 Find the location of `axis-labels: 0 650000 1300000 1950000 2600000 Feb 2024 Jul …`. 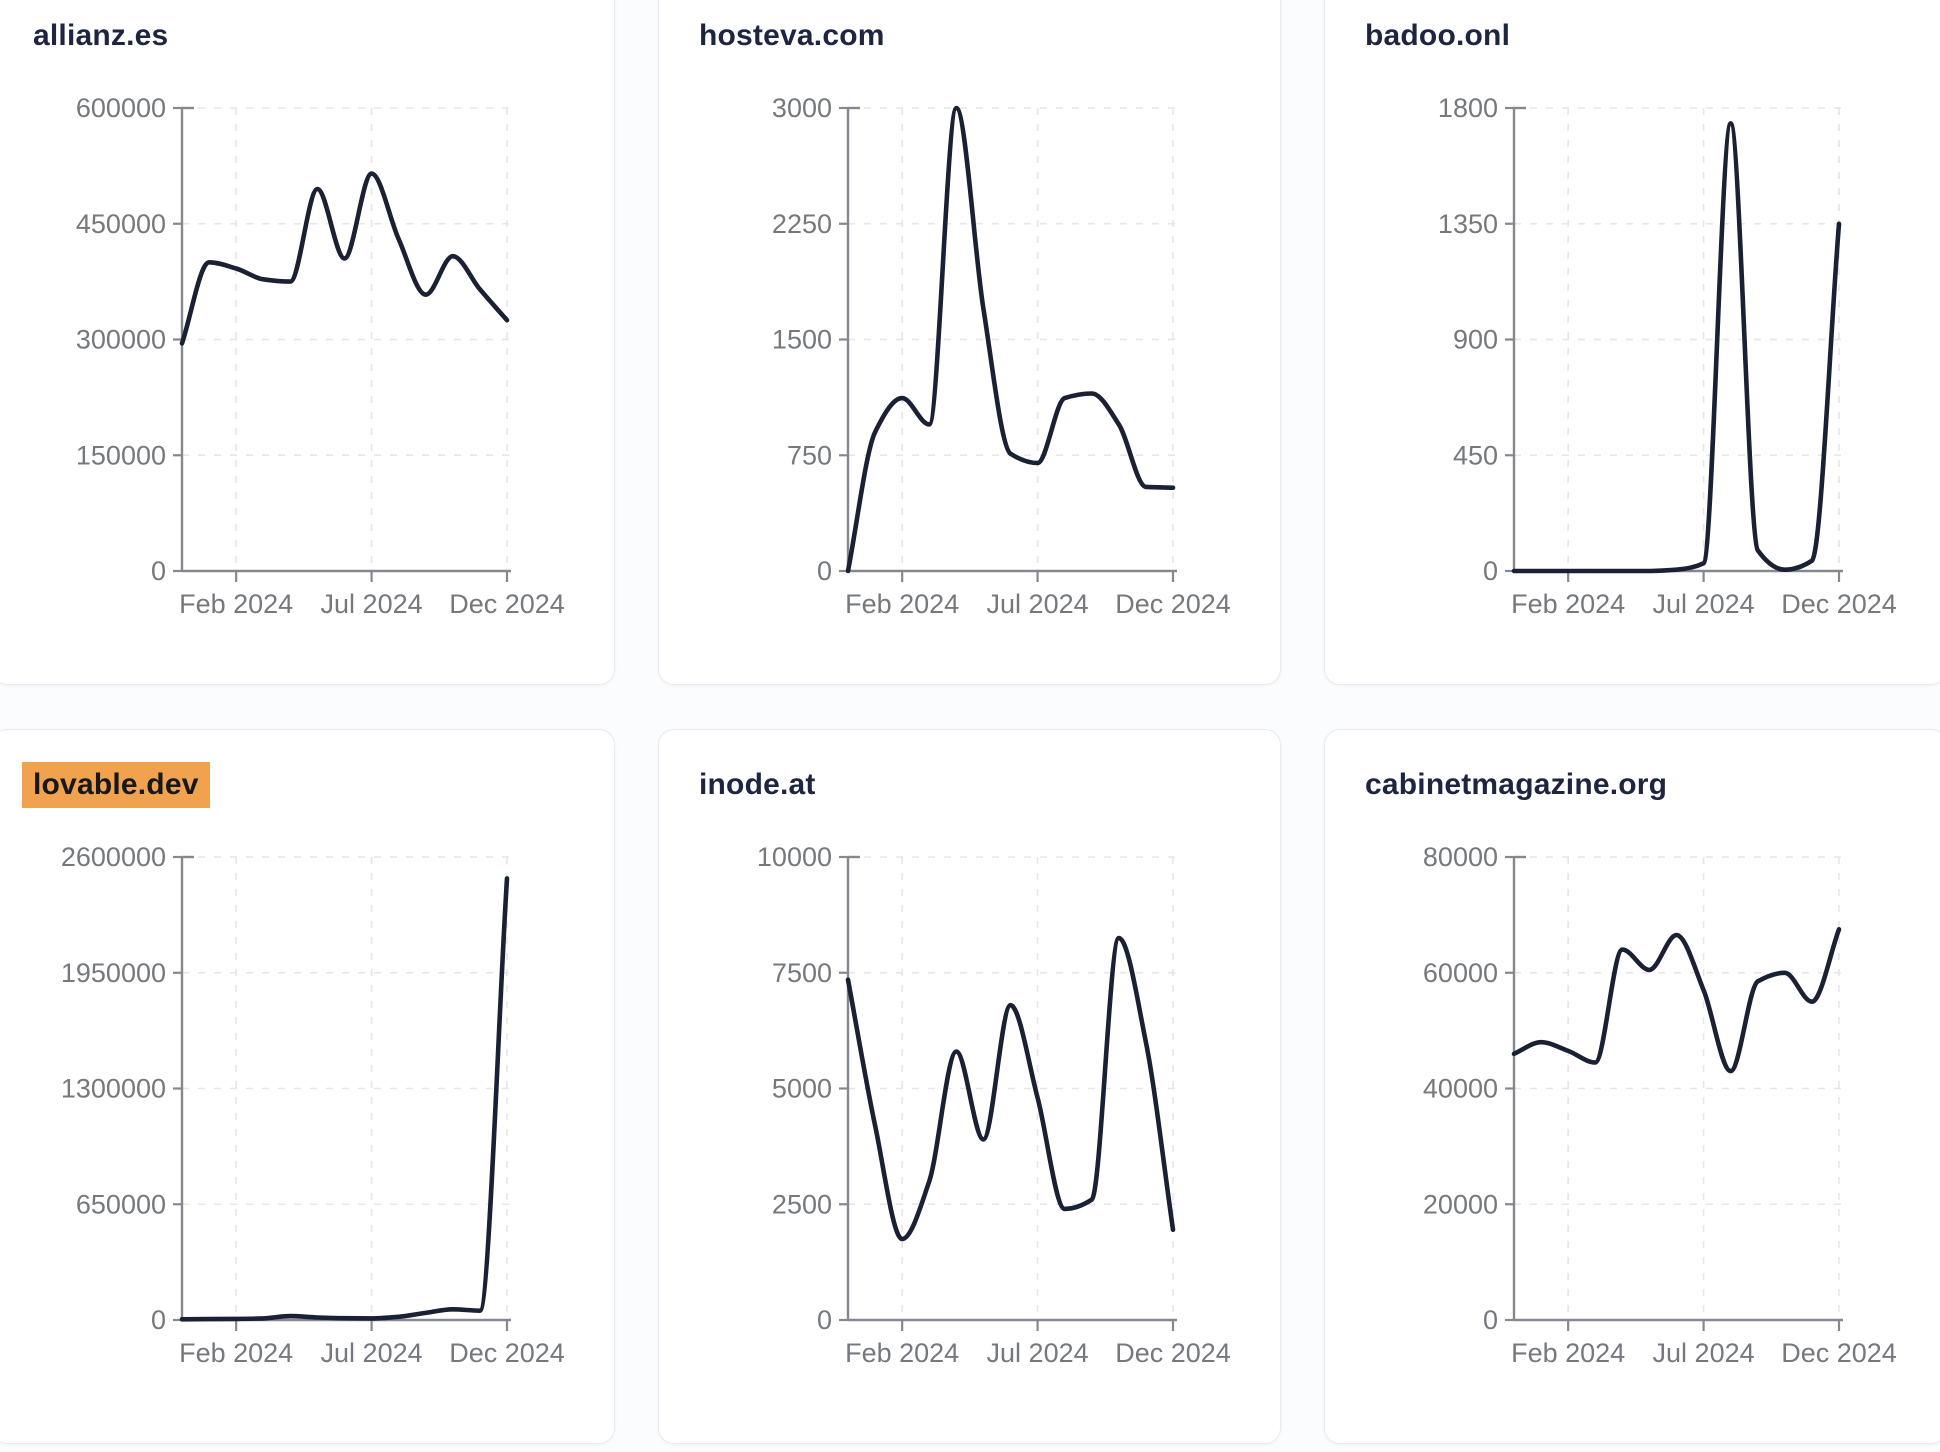

axis-labels: 0 650000 1300000 1950000 2600000 Feb 2024 Jul … is located at coordinates (313, 1105).